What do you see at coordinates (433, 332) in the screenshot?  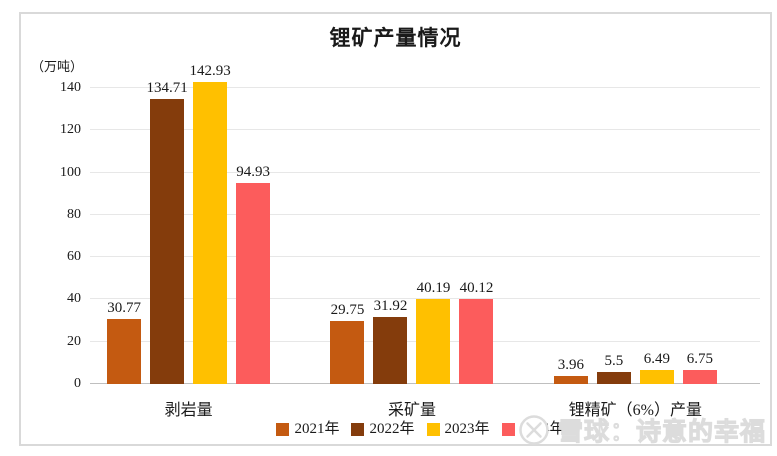 I see `bar: 40.19` at bounding box center [433, 332].